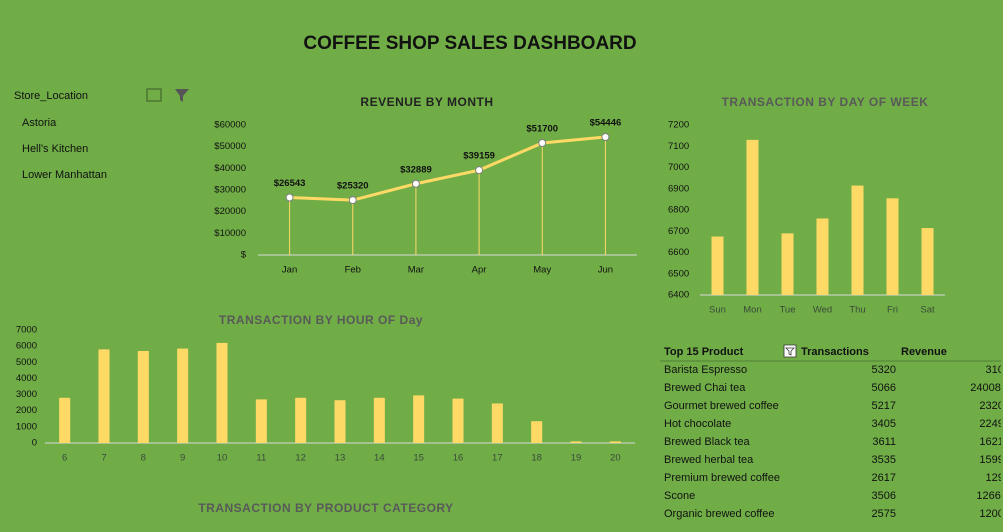 The image size is (1003, 532). I want to click on data-label: $39159, so click(479, 156).